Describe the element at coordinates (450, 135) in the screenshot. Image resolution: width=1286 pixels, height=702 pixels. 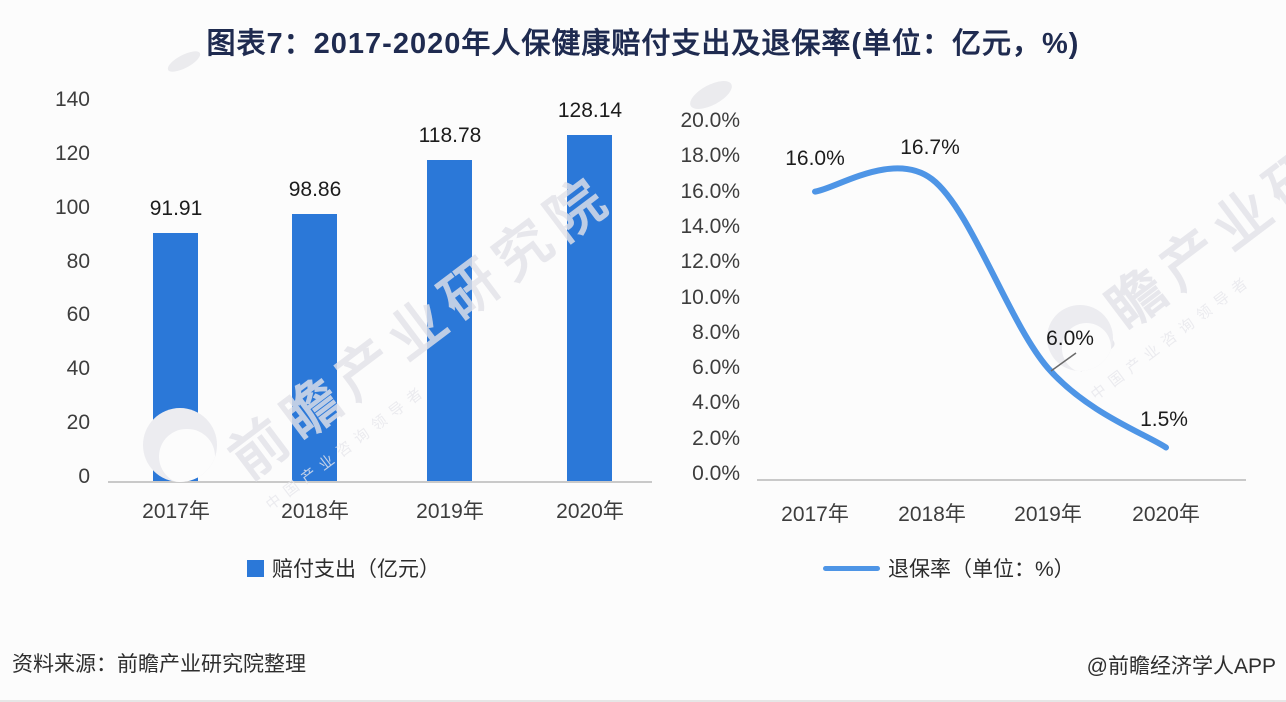
I see `bar-value-label: 118.78` at that location.